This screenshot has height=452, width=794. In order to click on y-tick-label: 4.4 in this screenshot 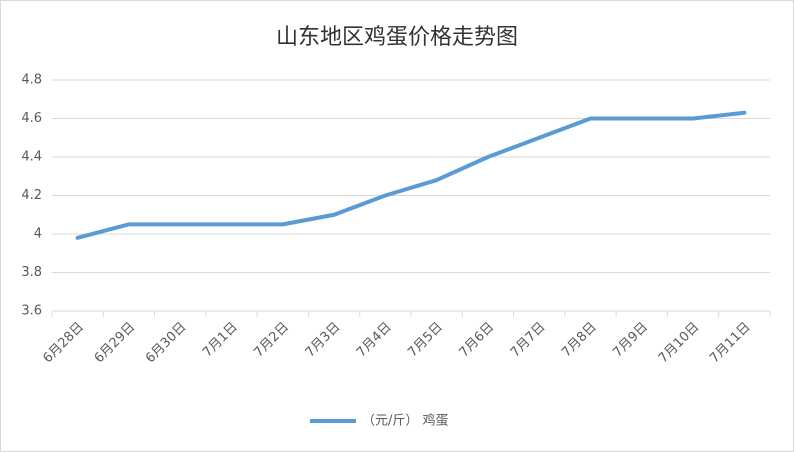, I will do `click(31, 157)`.